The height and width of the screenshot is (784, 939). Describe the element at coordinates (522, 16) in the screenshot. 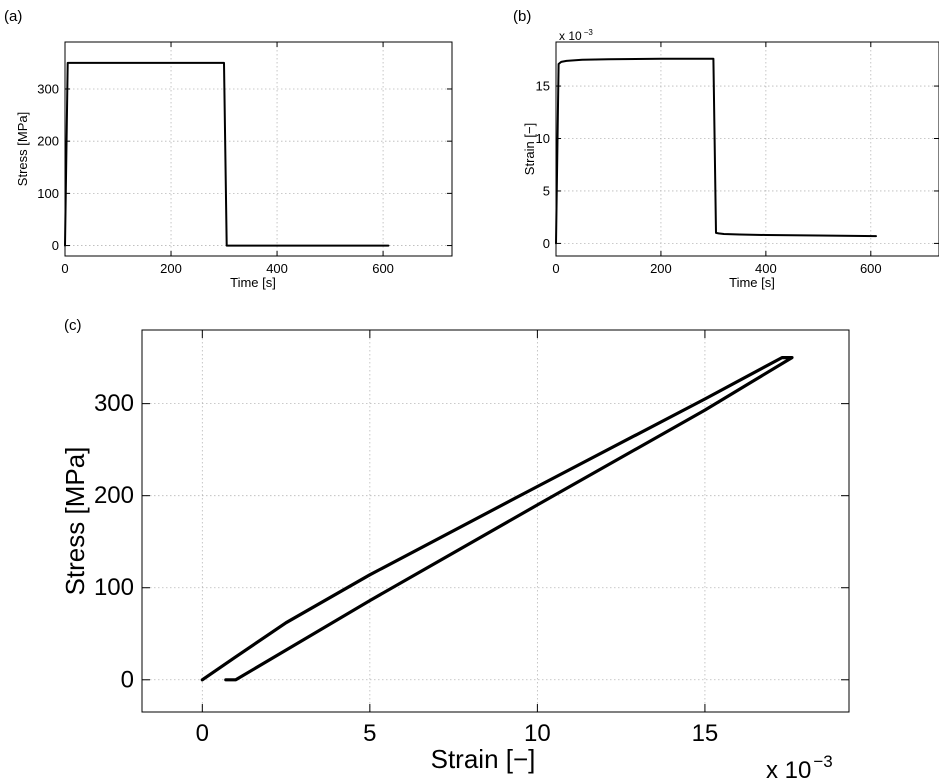

I see `panel-label: (b)` at that location.